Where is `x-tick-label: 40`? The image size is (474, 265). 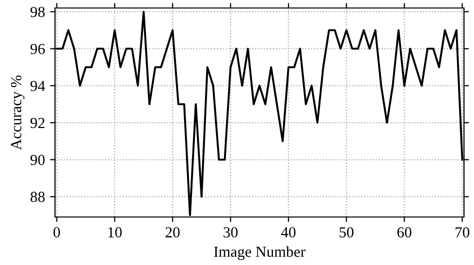
x-tick-label: 40 is located at coordinates (288, 232).